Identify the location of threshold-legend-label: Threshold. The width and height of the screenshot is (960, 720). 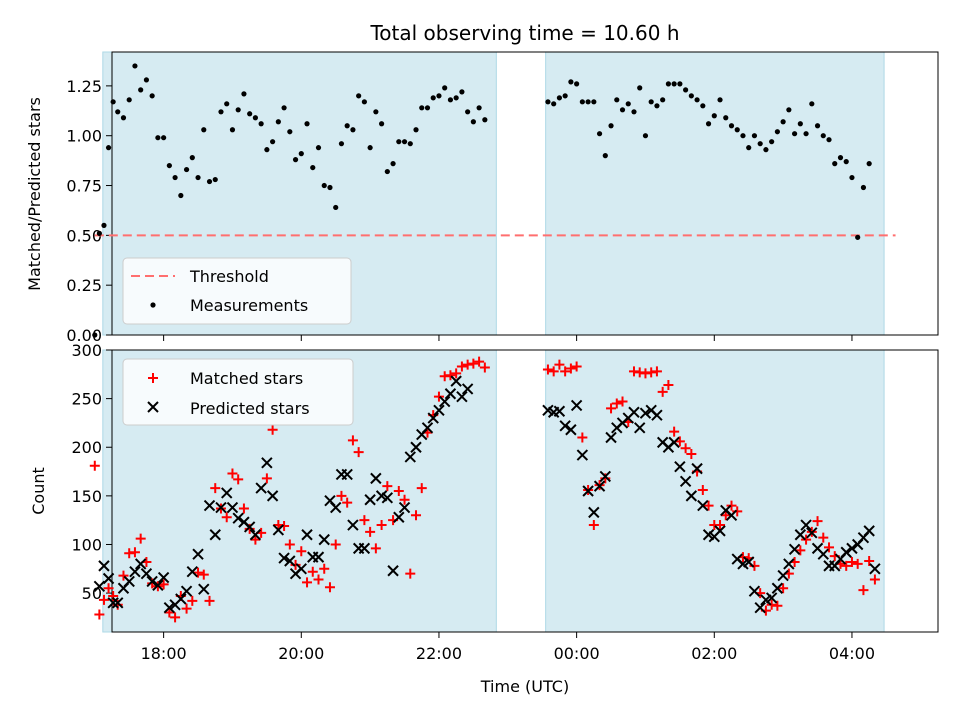
(229, 276).